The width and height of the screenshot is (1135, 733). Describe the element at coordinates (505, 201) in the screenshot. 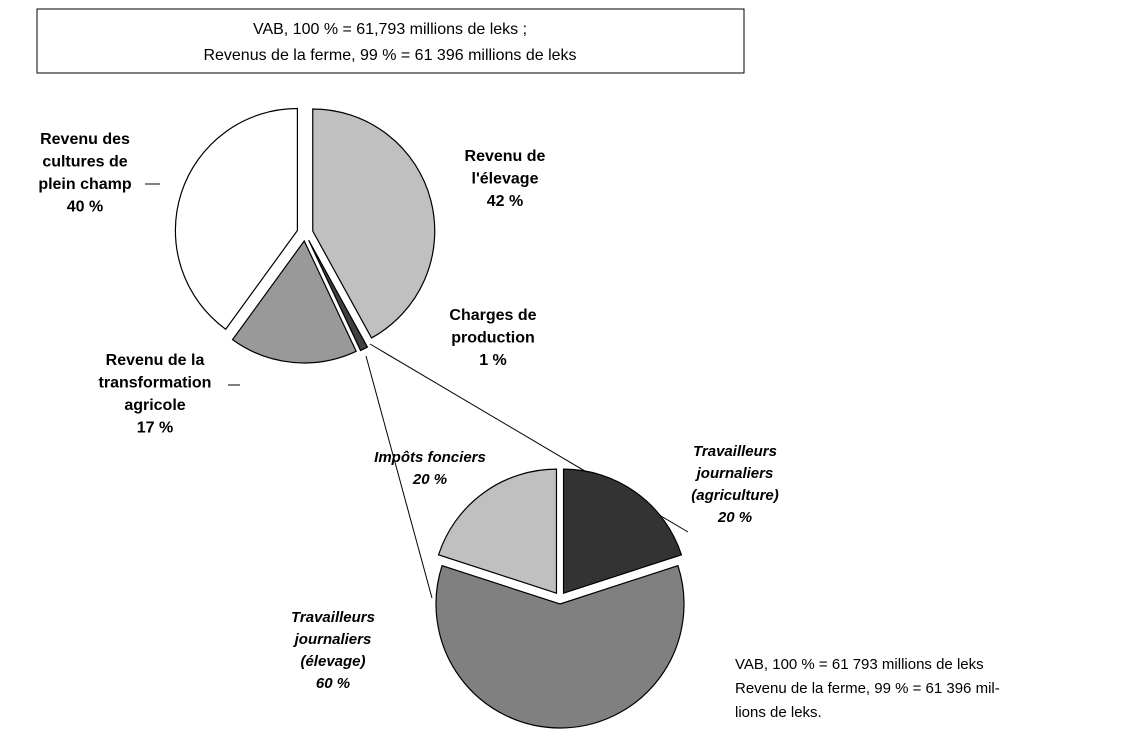

I see `value-label: 42 %` at that location.